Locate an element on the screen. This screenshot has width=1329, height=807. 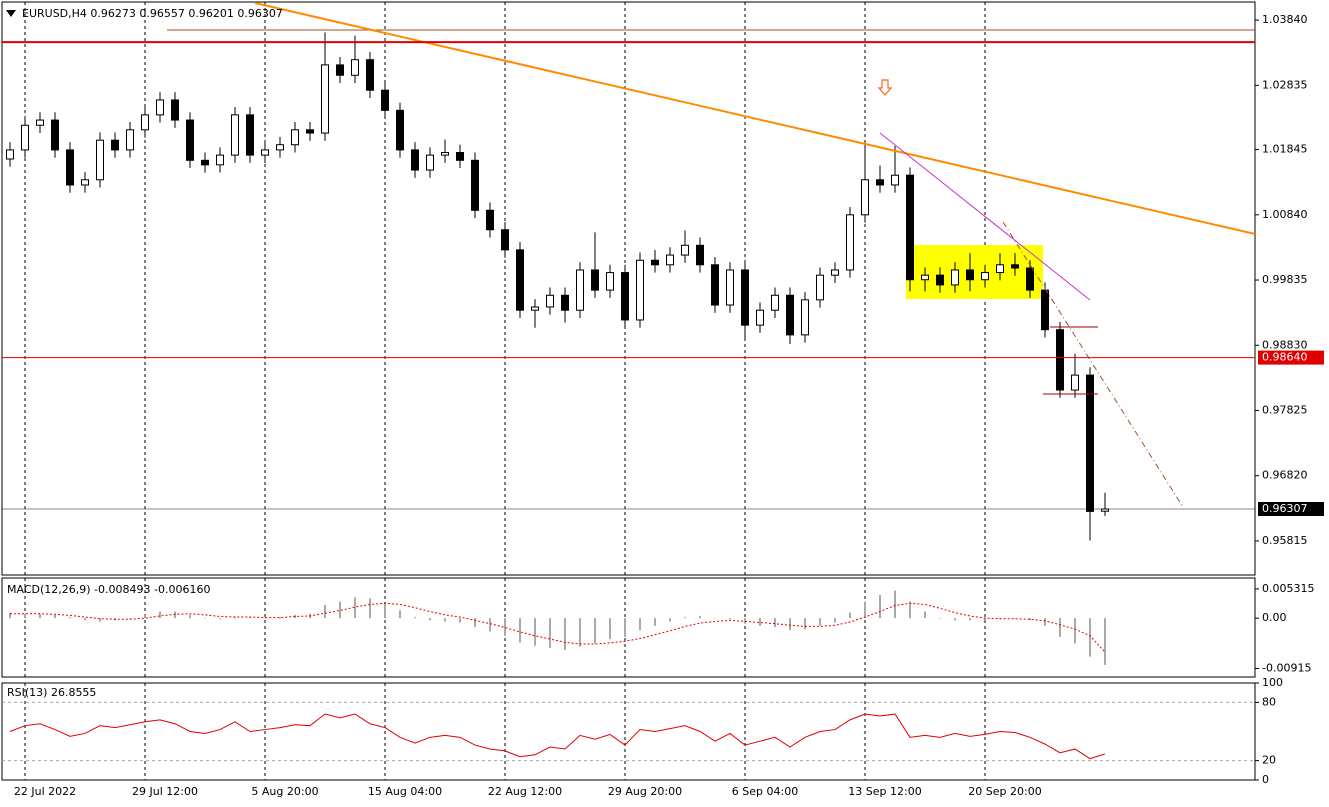
y-tick-label: 1.03840 is located at coordinates (1285, 19).